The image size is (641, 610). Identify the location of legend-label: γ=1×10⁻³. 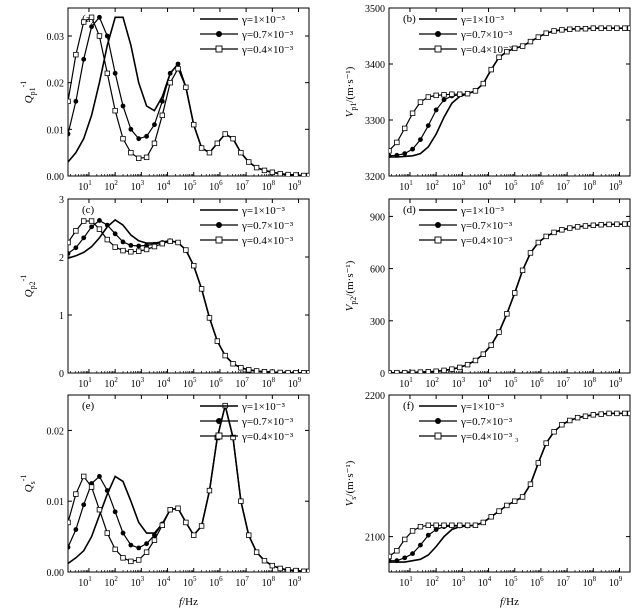
(263, 407).